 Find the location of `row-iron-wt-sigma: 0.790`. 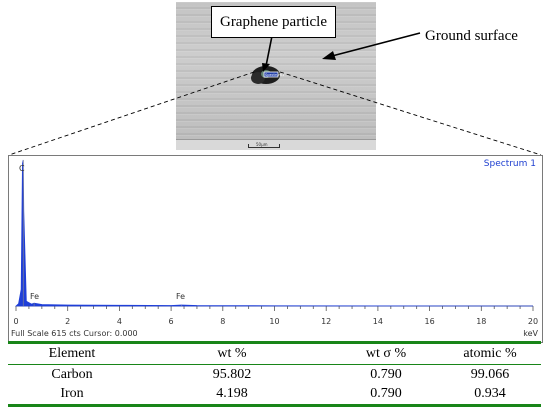

row-iron-wt-sigma: 0.790 is located at coordinates (386, 393).